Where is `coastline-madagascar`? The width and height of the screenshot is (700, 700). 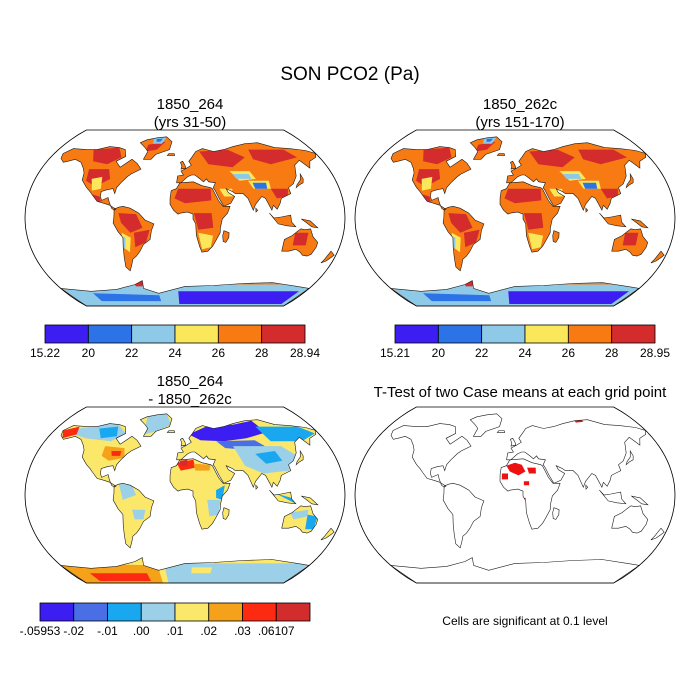
coastline-madagascar is located at coordinates (226, 513).